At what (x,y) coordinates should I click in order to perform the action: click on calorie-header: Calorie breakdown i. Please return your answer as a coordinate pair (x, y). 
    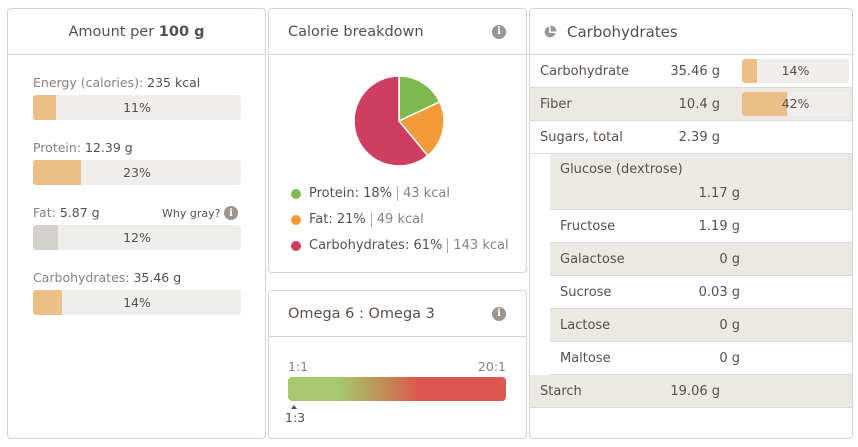
    Looking at the image, I should click on (397, 32).